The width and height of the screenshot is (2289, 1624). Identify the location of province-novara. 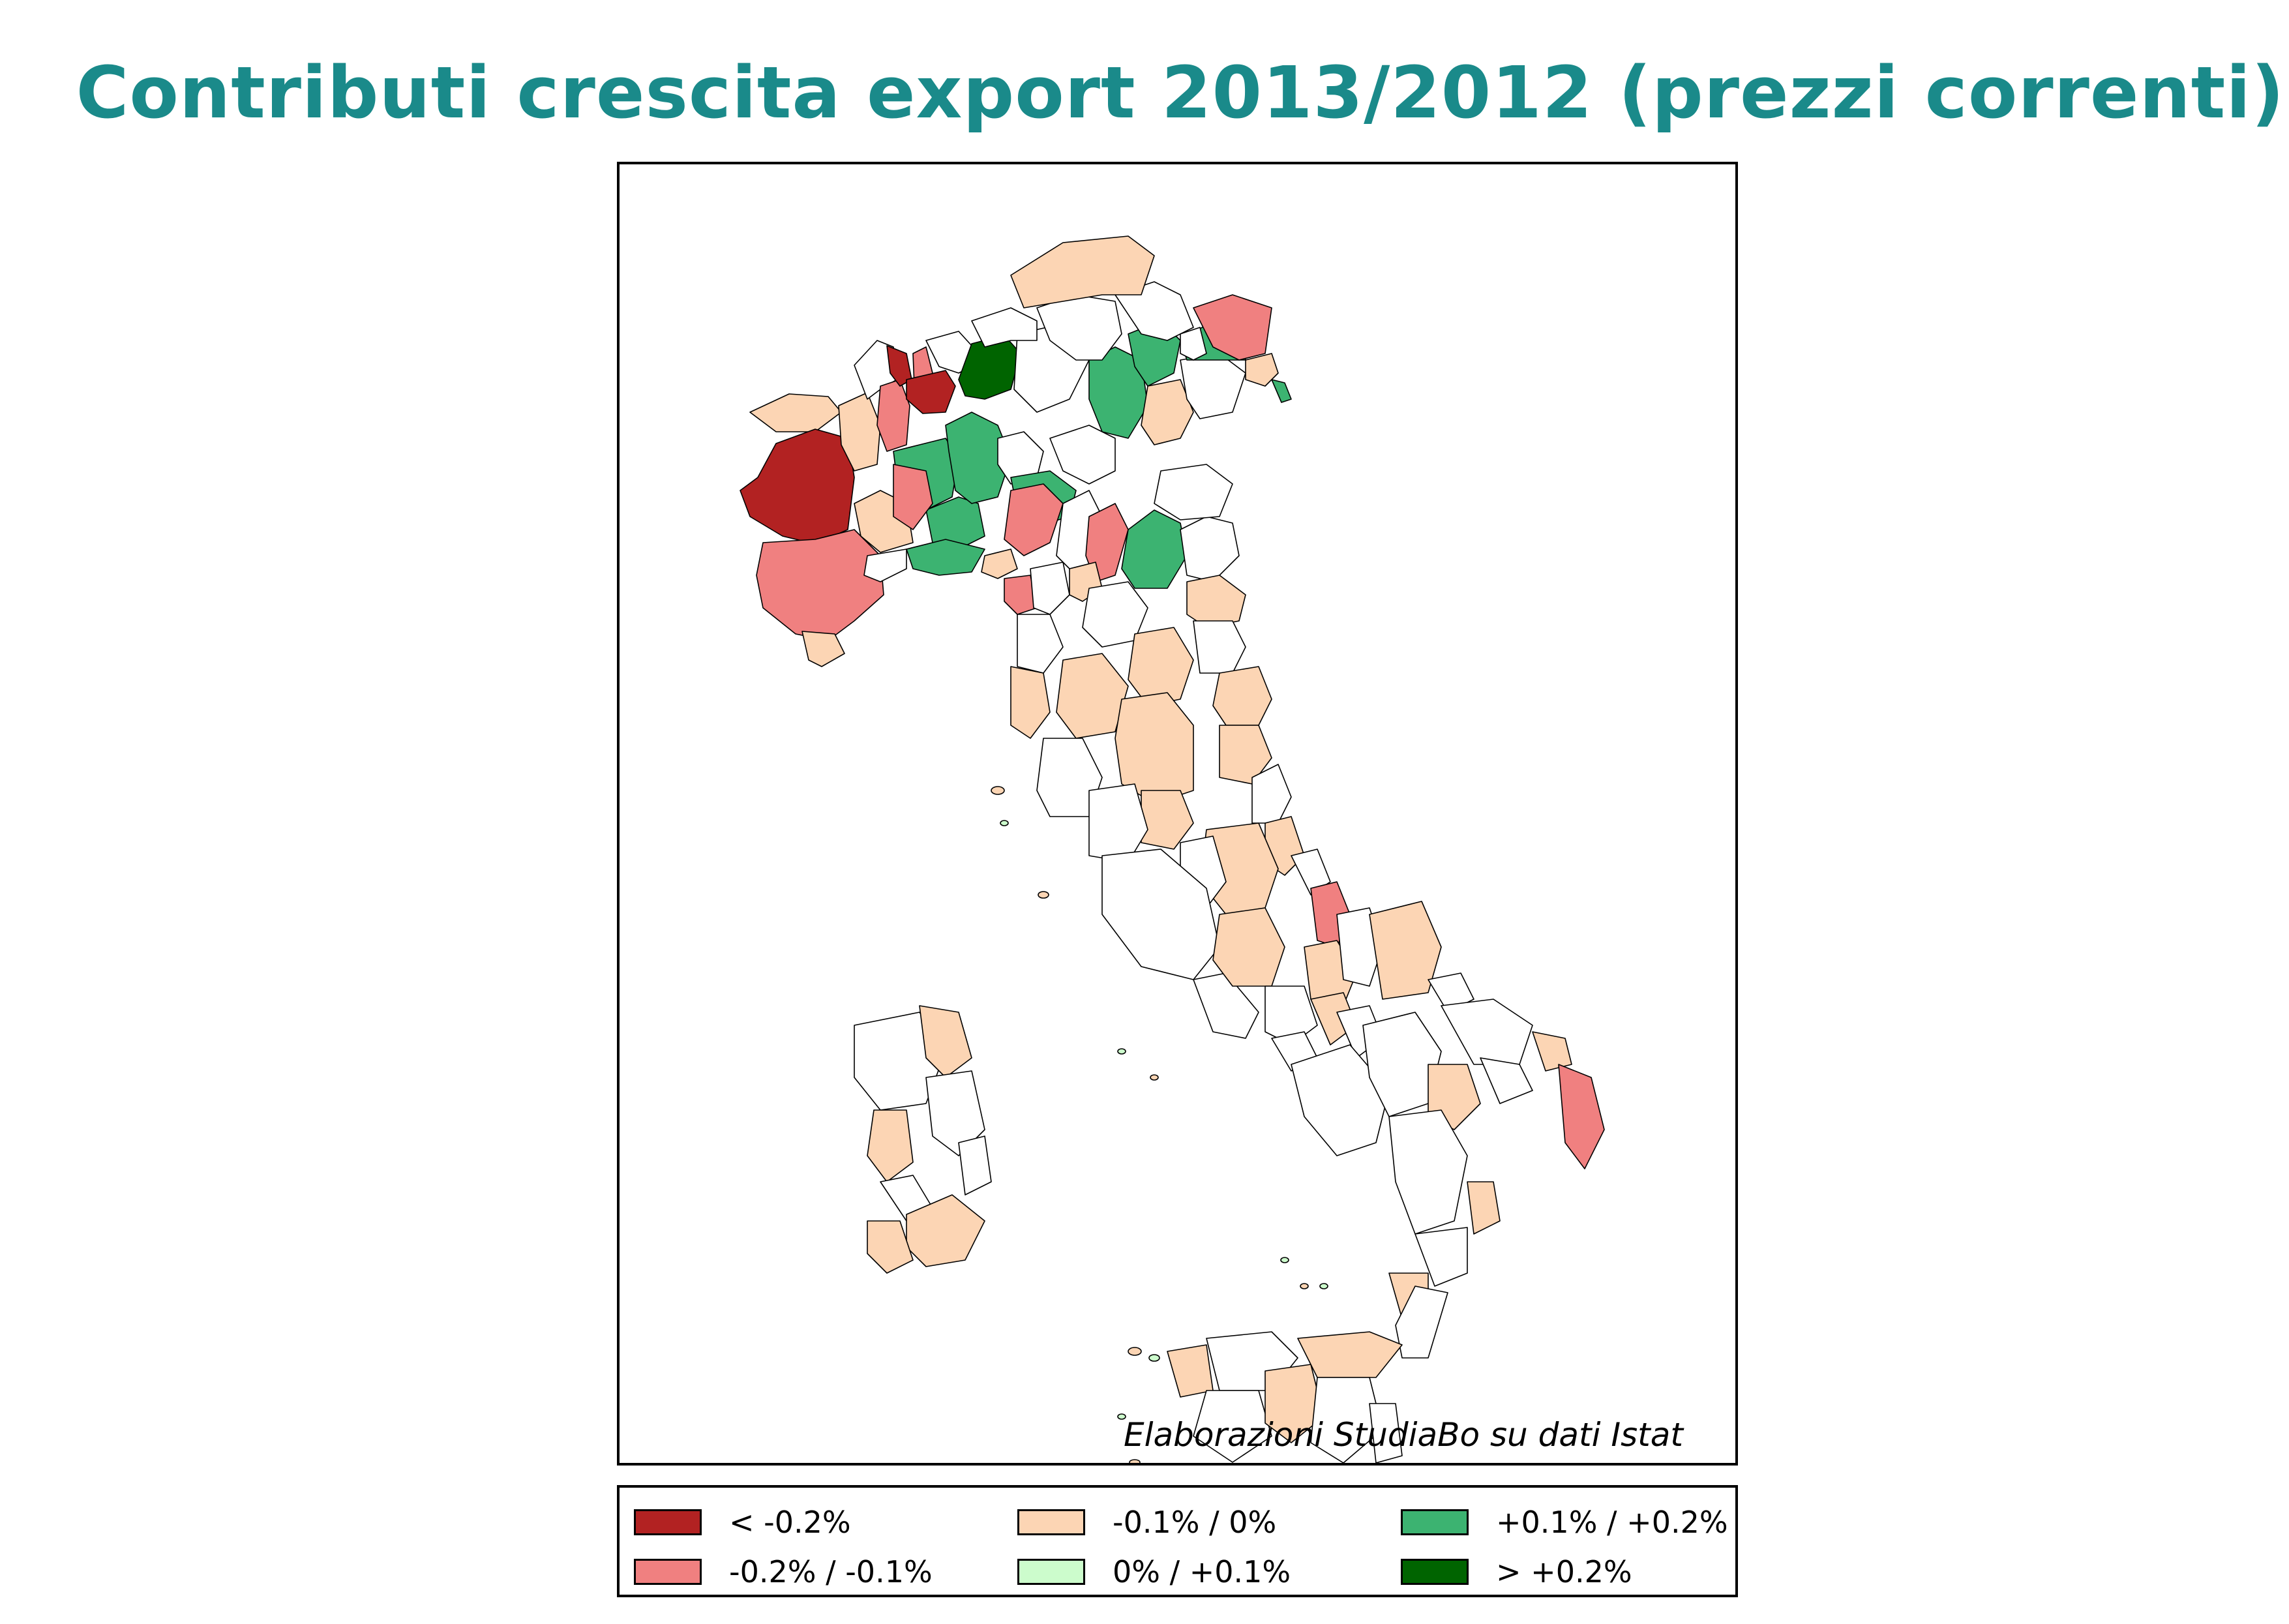
(893, 415).